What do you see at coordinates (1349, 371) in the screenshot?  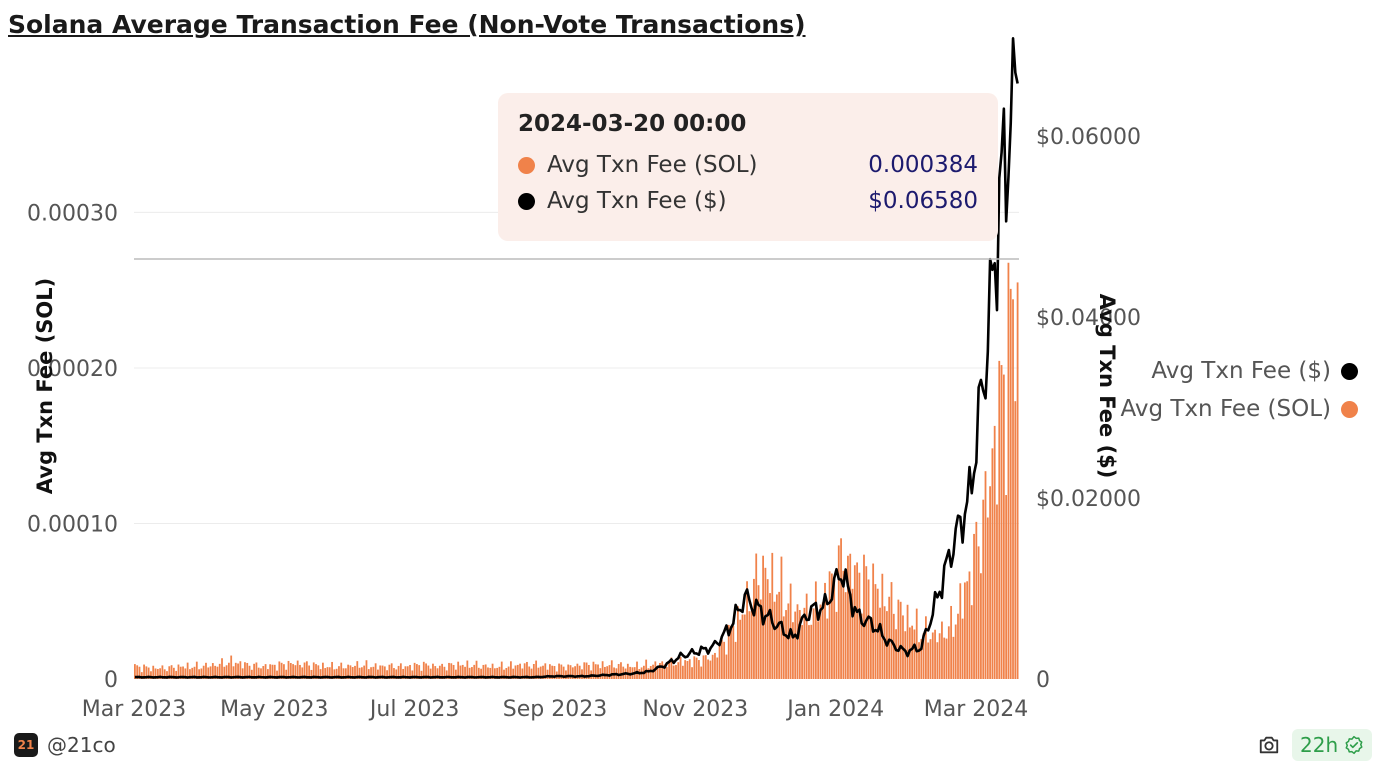 I see `legend-dot-usd-icon` at bounding box center [1349, 371].